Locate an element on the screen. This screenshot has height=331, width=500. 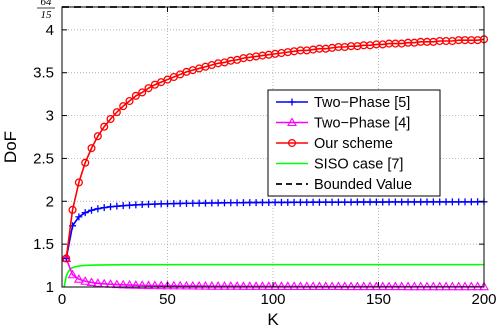
y-tick-label-denominator: 15 is located at coordinates (47, 15).